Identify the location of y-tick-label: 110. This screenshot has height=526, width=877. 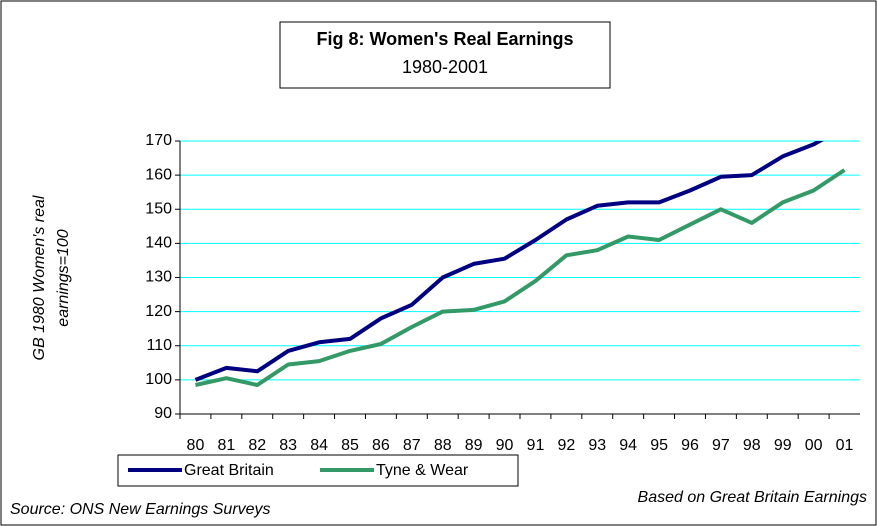
(159, 345).